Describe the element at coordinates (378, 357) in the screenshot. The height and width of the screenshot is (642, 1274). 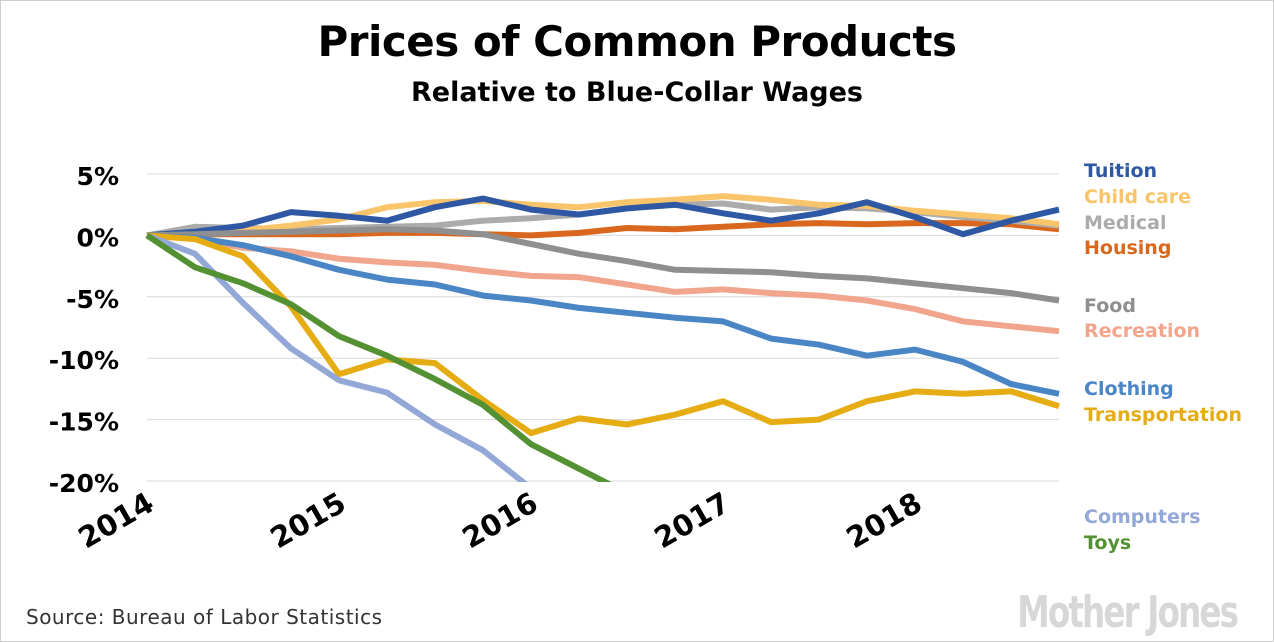
I see `series-line-toys` at that location.